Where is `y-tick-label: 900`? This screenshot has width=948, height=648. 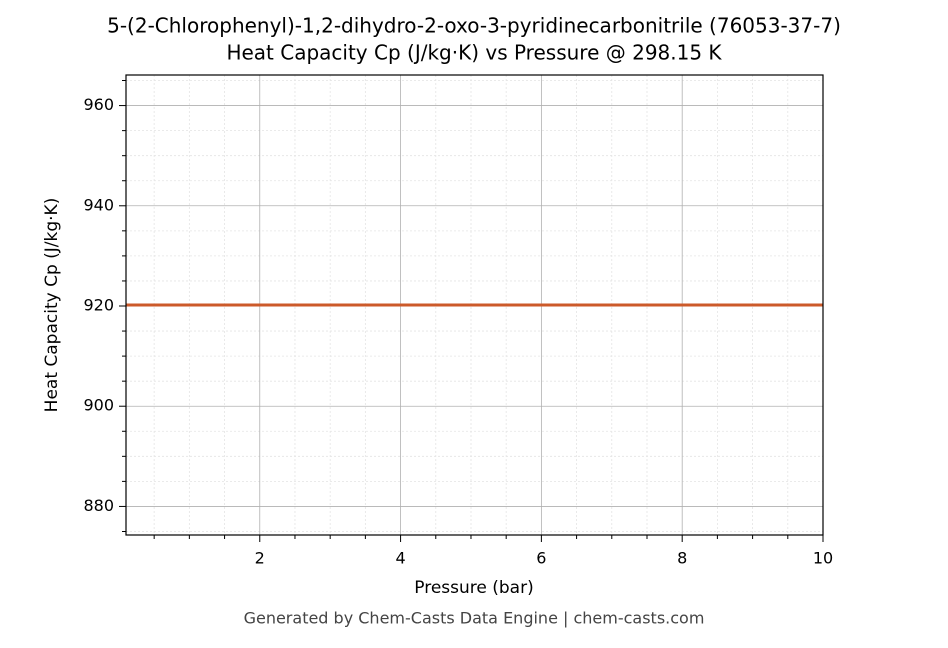 y-tick-label: 900 is located at coordinates (98, 405).